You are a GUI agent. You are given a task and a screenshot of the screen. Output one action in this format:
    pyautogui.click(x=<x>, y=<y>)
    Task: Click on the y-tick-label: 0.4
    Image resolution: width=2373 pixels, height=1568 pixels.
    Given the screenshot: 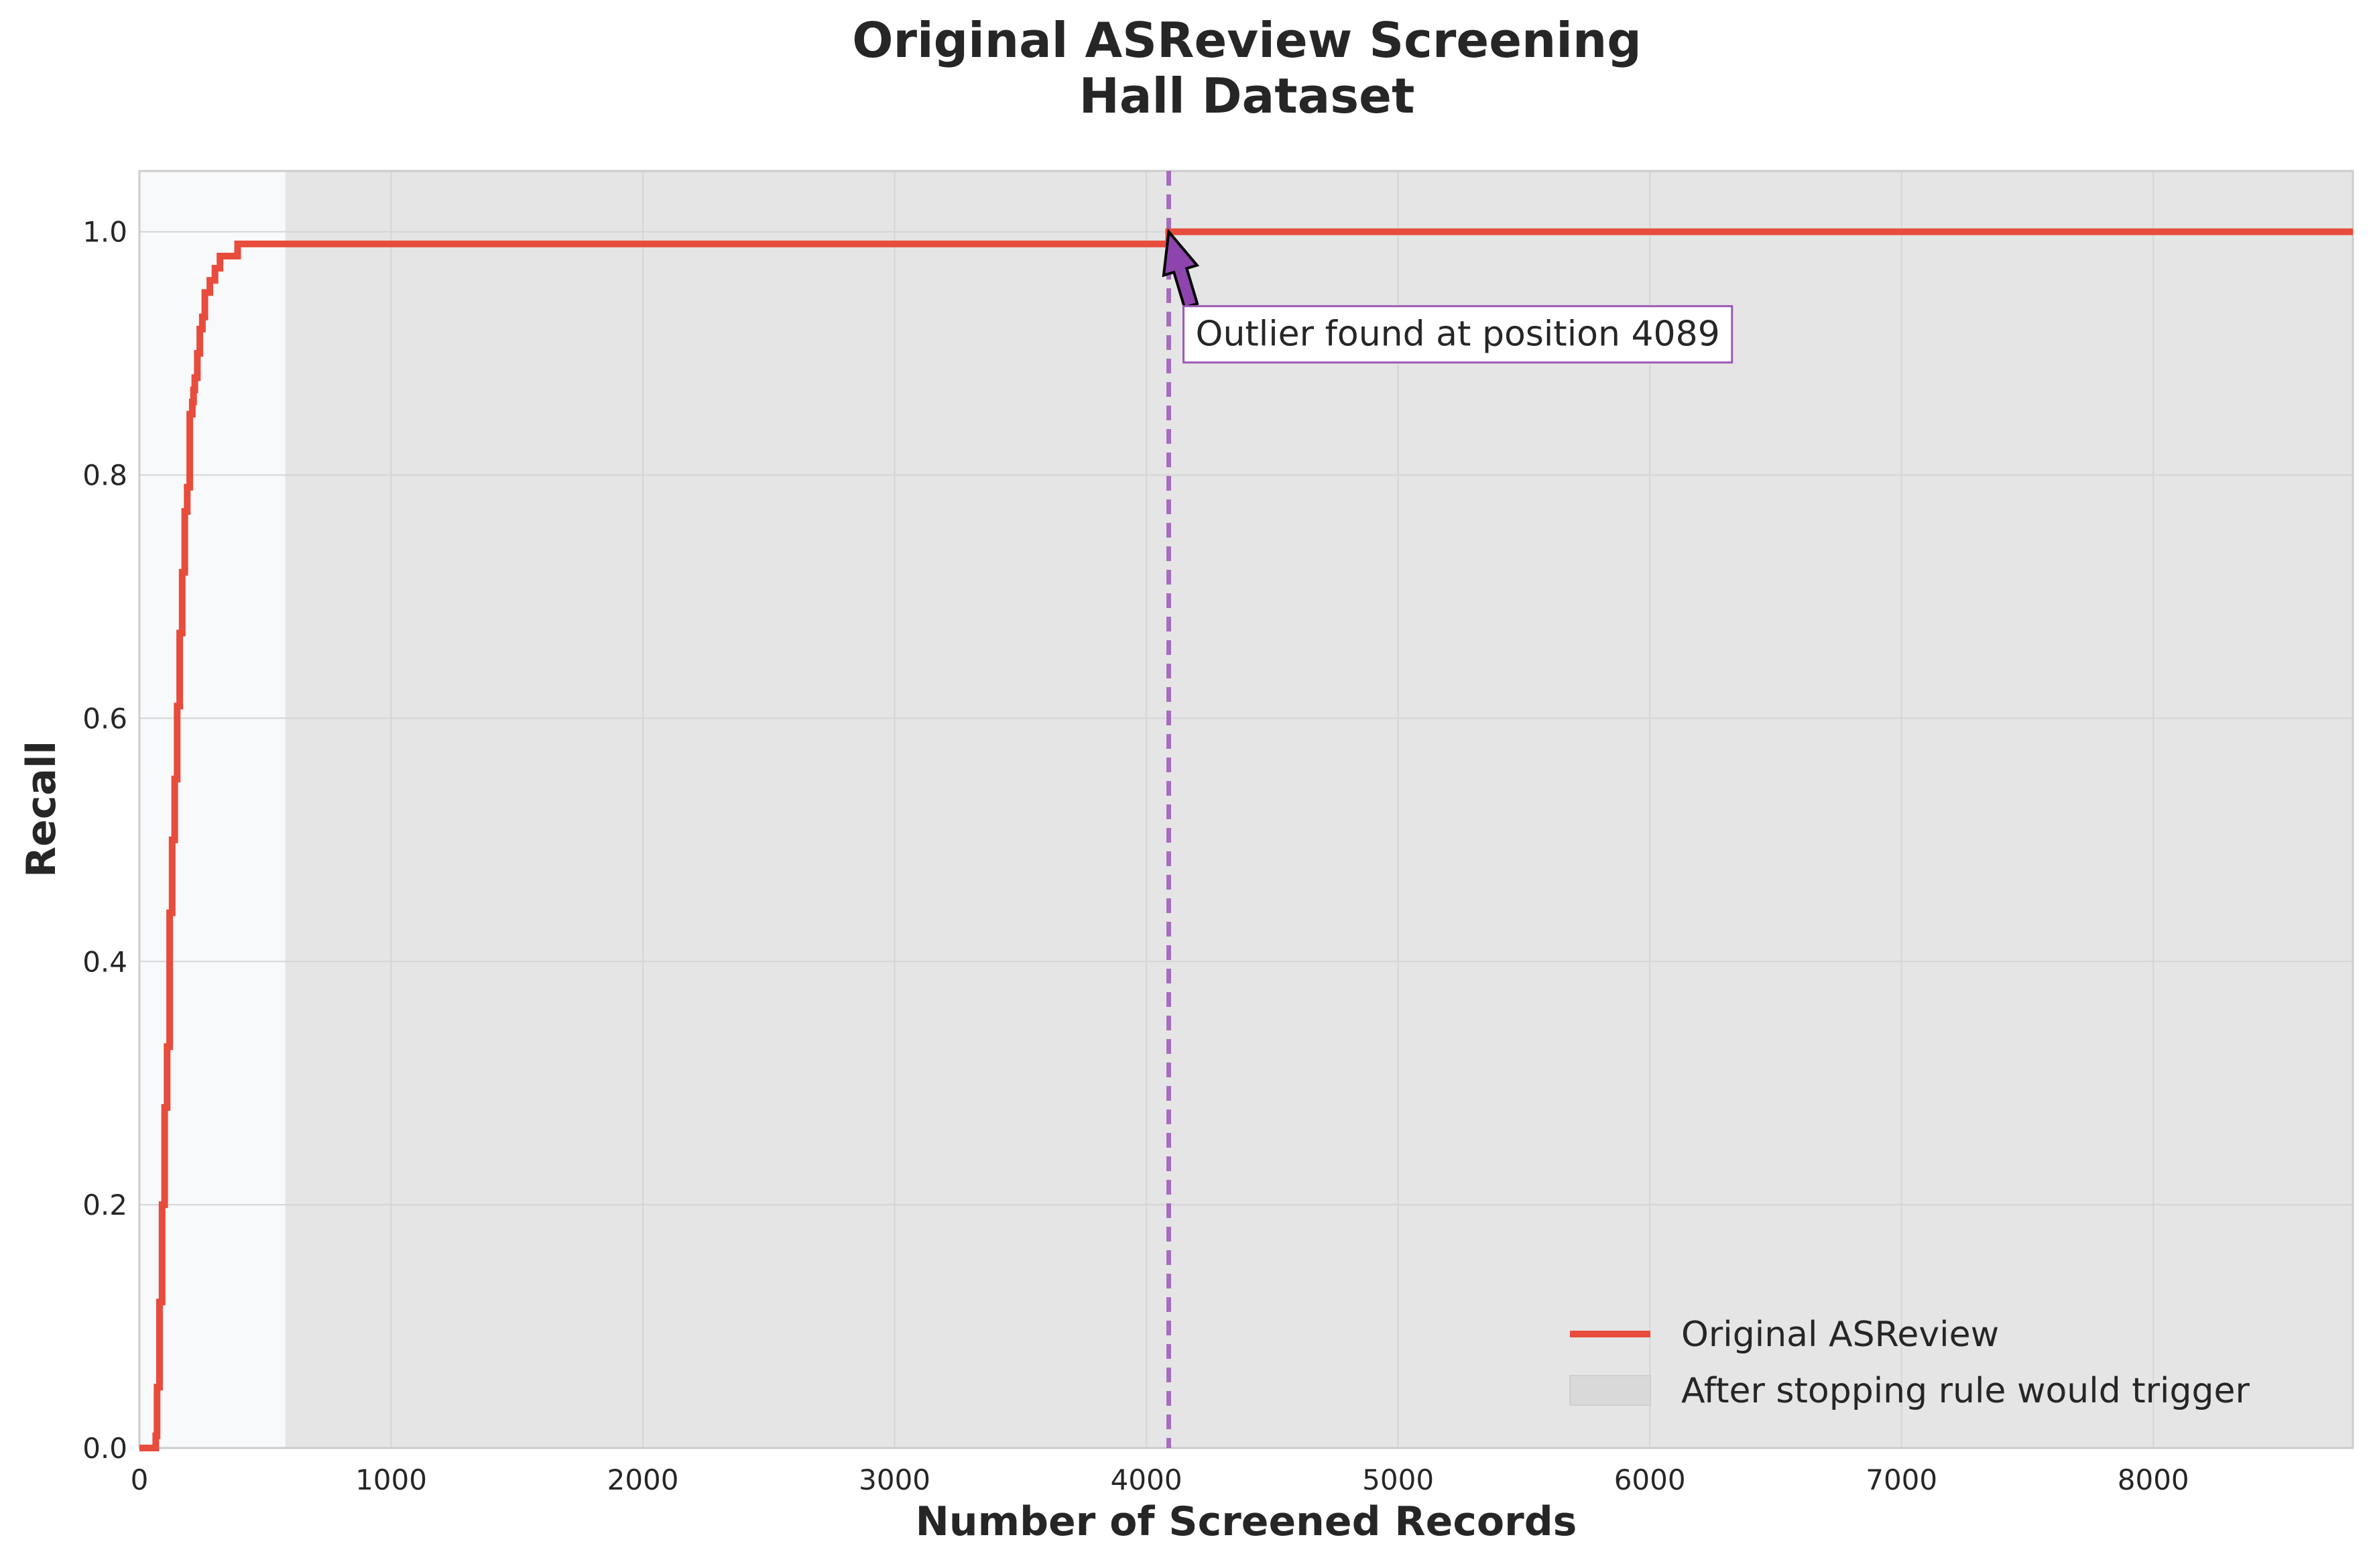 What is the action you would take?
    pyautogui.click(x=105, y=962)
    